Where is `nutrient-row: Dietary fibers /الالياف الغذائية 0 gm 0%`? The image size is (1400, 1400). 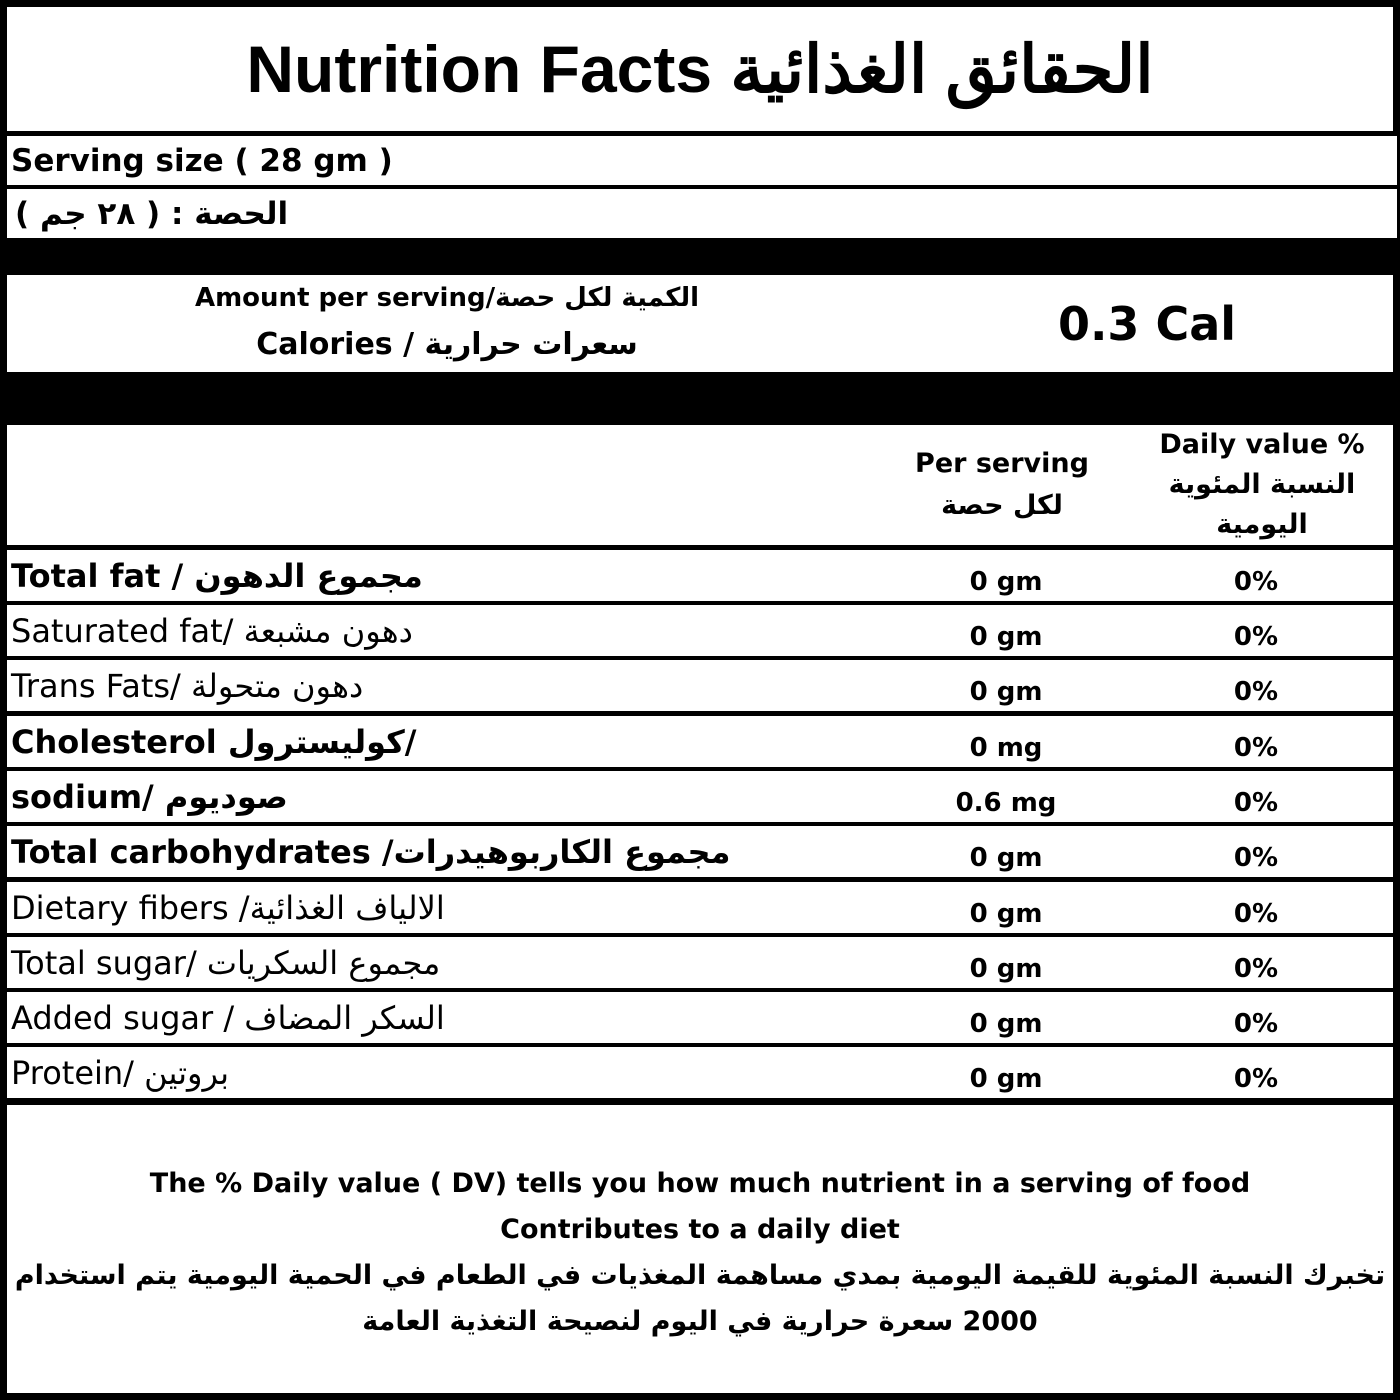 nutrient-row: Dietary fibers /الالياف الغذائية 0 gm 0% is located at coordinates (700, 907).